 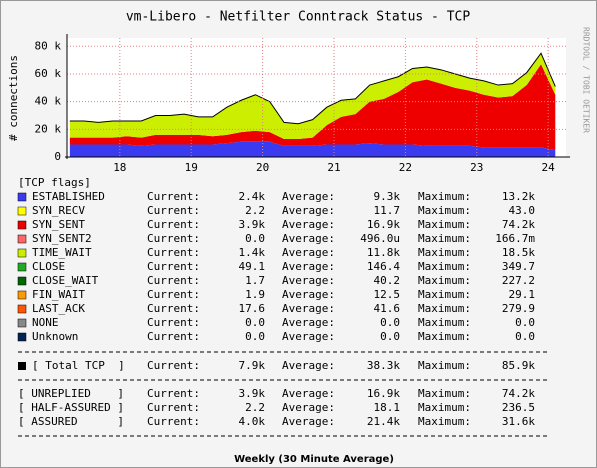 I want to click on x-tick-label: 18, so click(x=119, y=167).